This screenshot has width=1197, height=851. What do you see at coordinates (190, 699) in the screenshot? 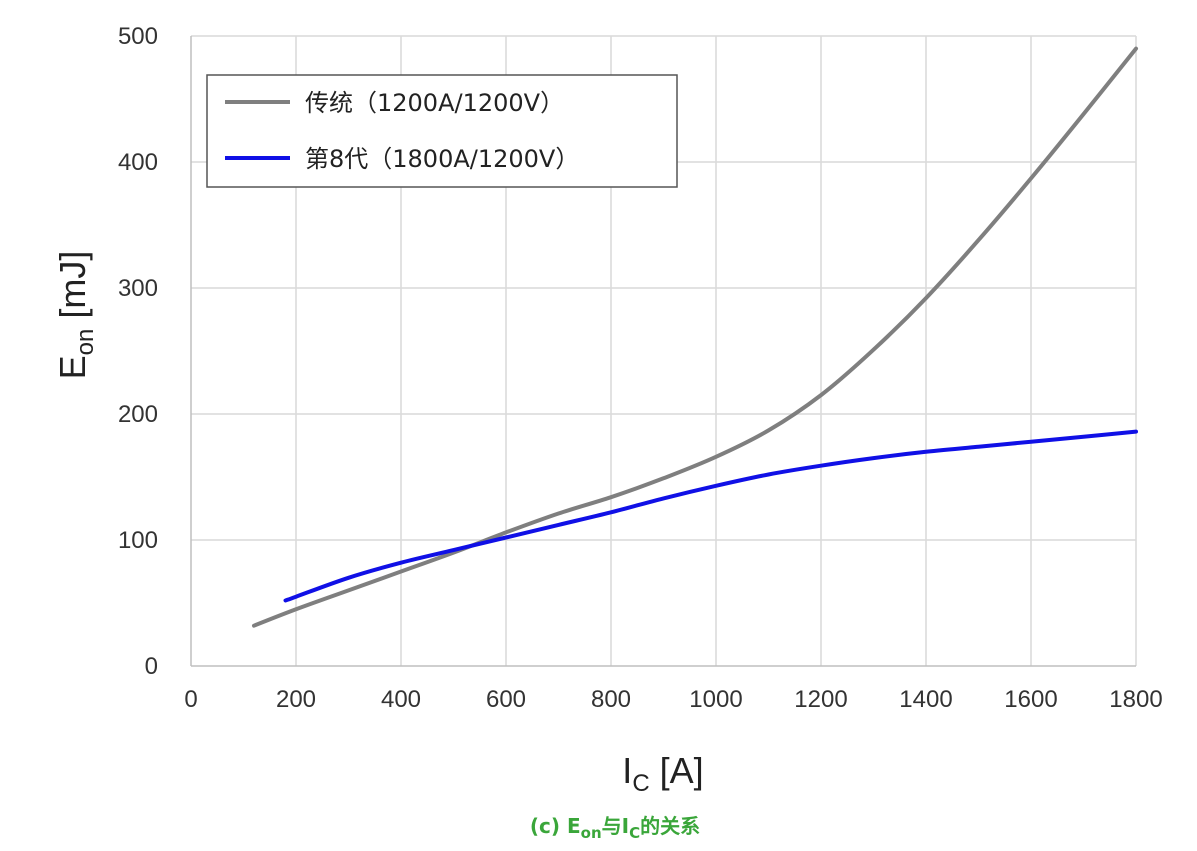
I see `x-tick-label: 0` at bounding box center [190, 699].